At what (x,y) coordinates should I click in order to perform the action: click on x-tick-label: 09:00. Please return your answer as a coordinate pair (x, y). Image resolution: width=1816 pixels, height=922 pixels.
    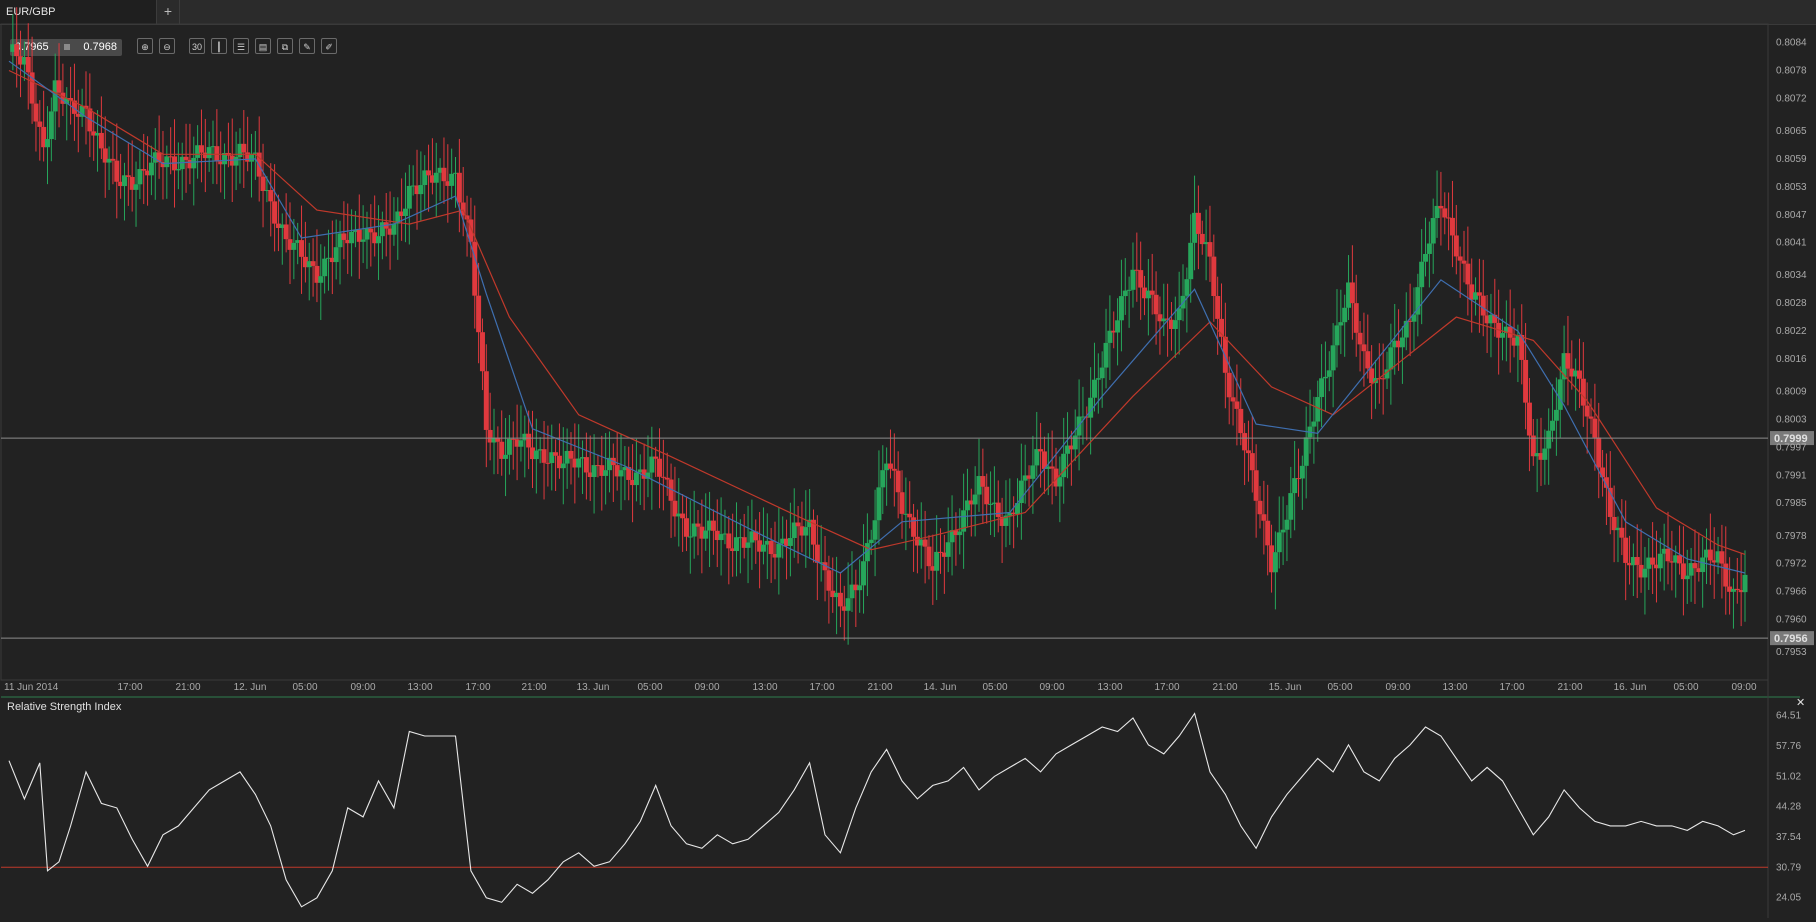
    Looking at the image, I should click on (1397, 687).